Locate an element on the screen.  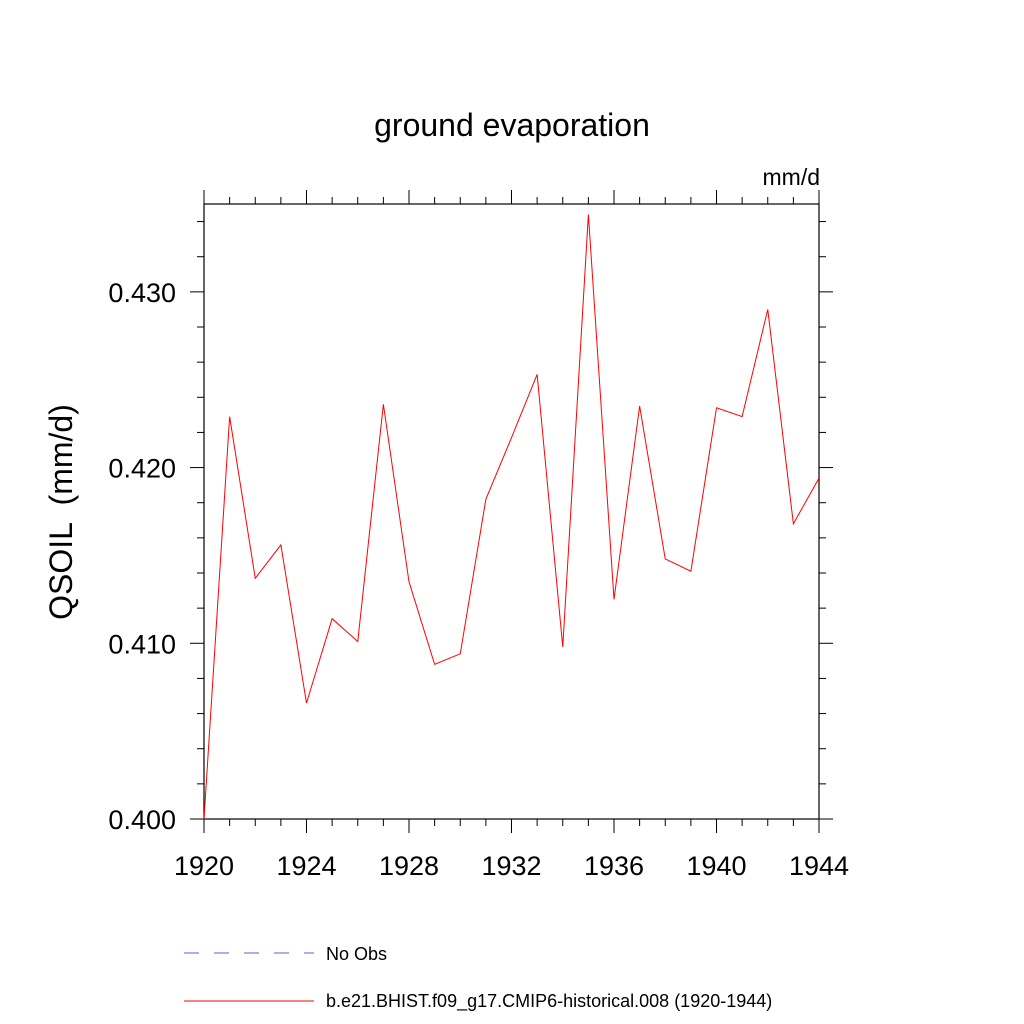
legend-label-no-obs: No Obs is located at coordinates (356, 954).